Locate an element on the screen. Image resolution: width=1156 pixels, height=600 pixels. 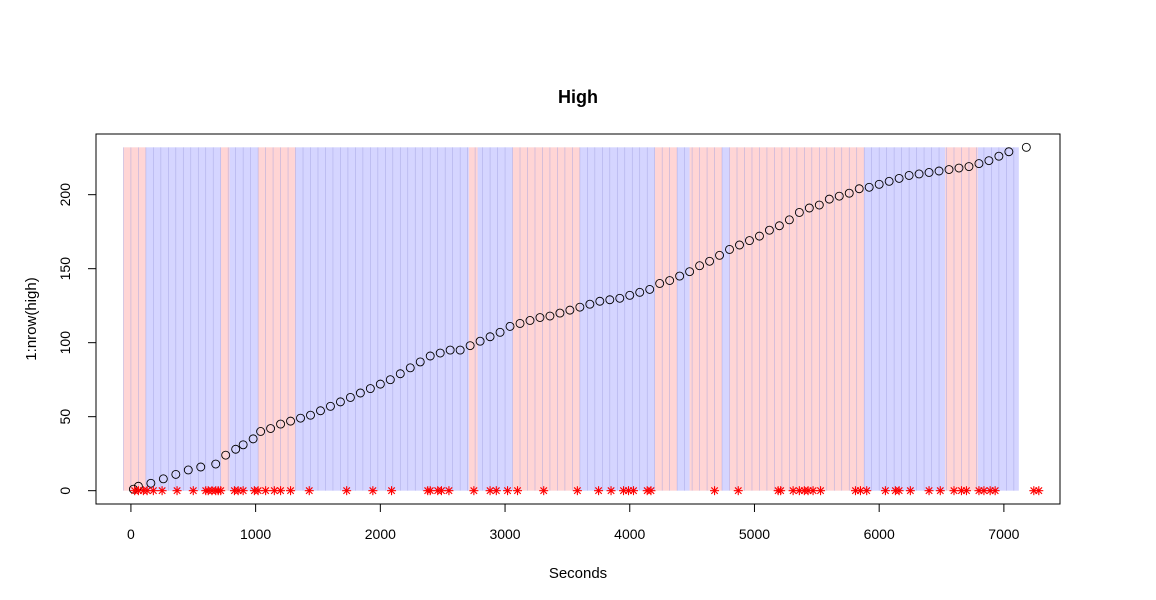
x-tick-label: 4000 is located at coordinates (629, 534).